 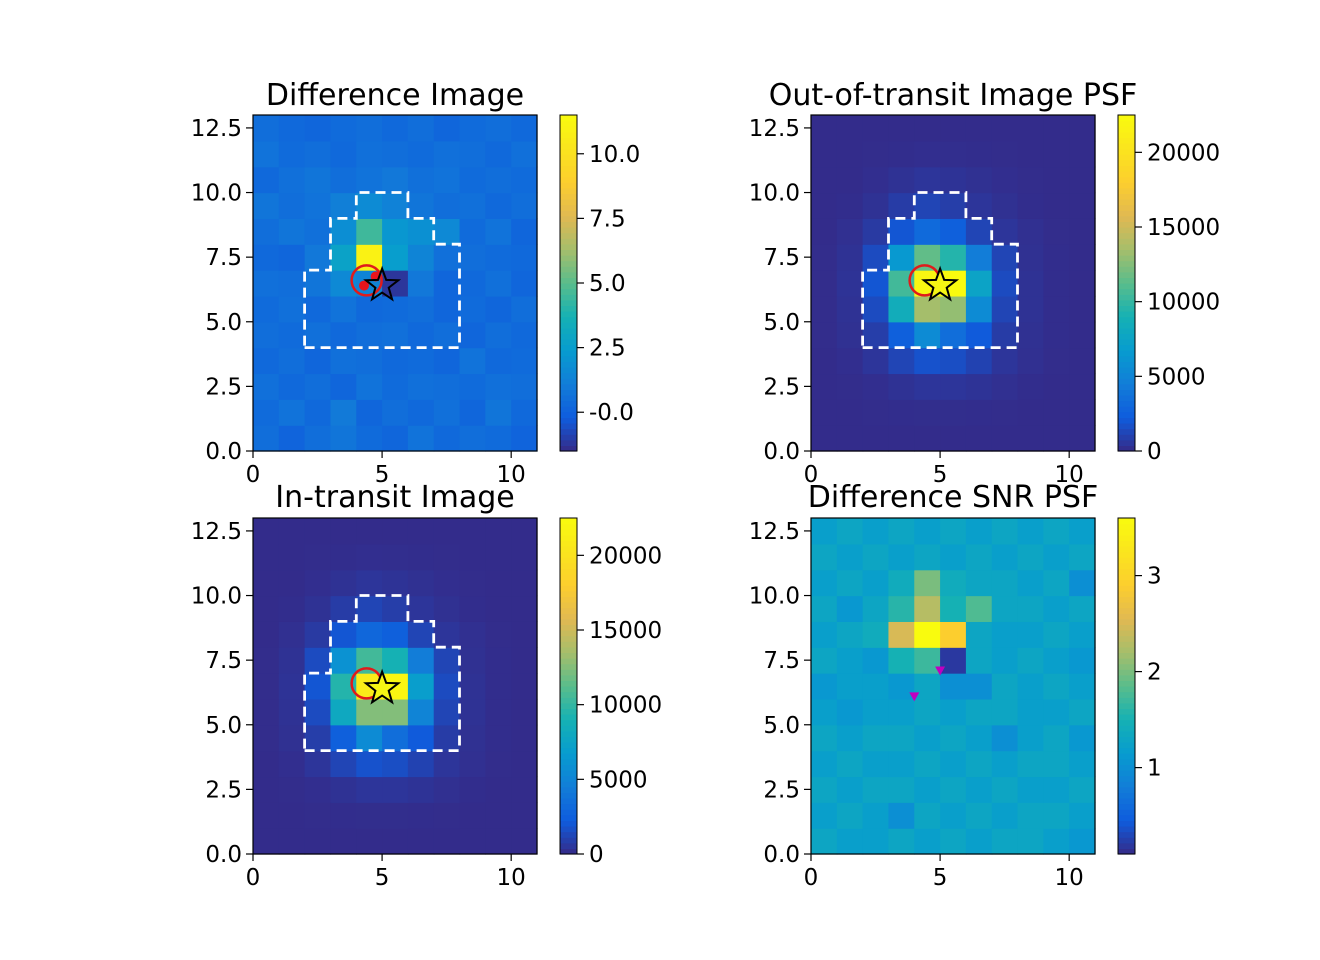 What do you see at coordinates (599, 283) in the screenshot?
I see `colorbar: -0.0 2.5 5.0 7.5 10.0` at bounding box center [599, 283].